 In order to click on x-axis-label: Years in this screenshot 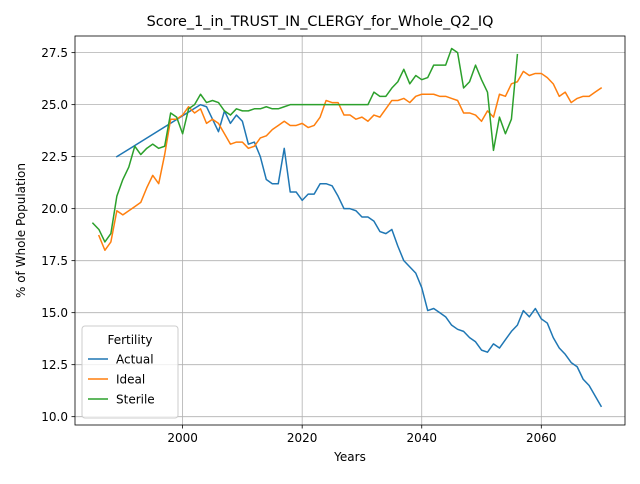, I will do `click(349, 457)`.